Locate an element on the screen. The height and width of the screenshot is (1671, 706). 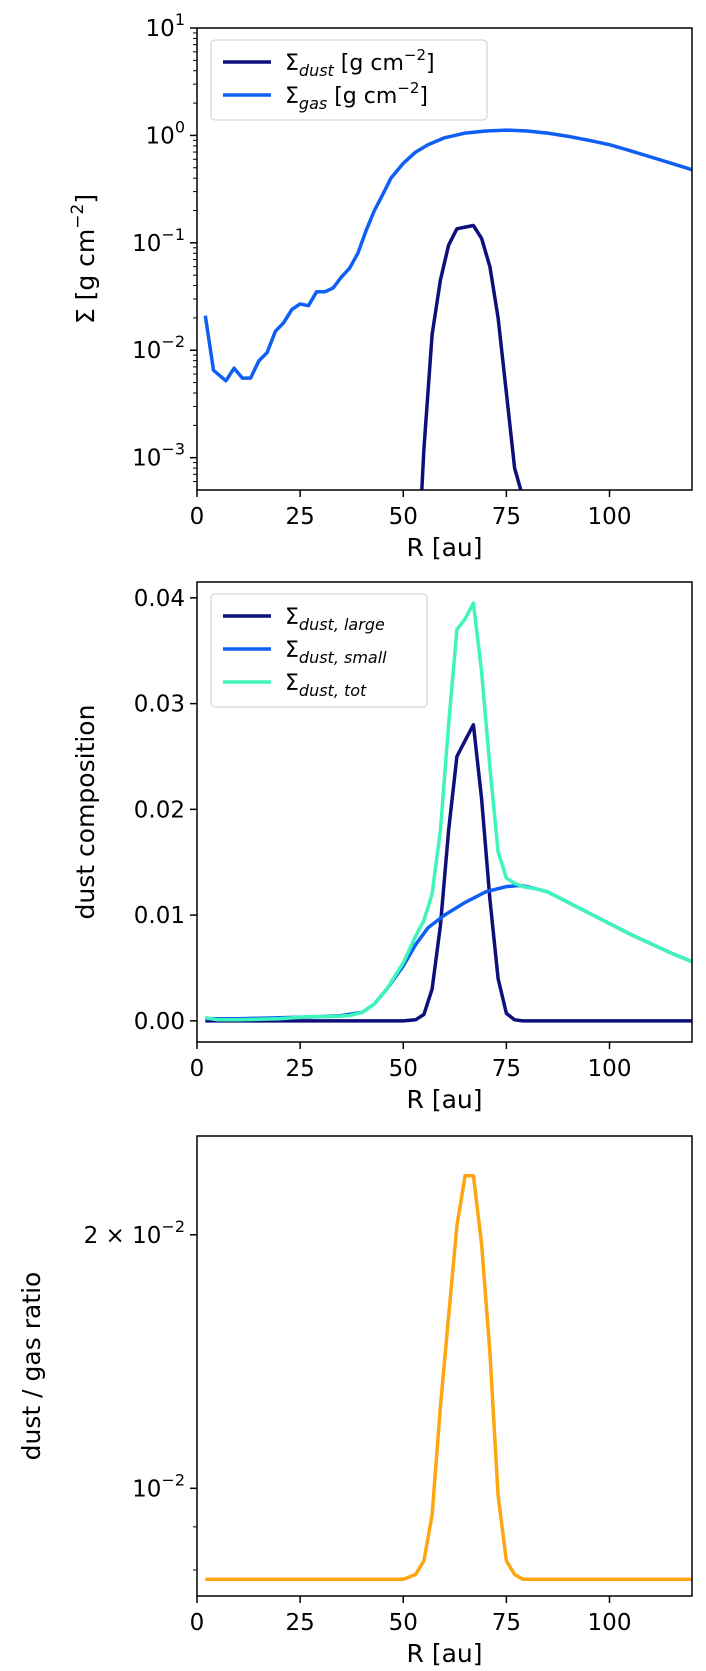
legend: Σdust, large Σdust, small Σdust, tot is located at coordinates (319, 650).